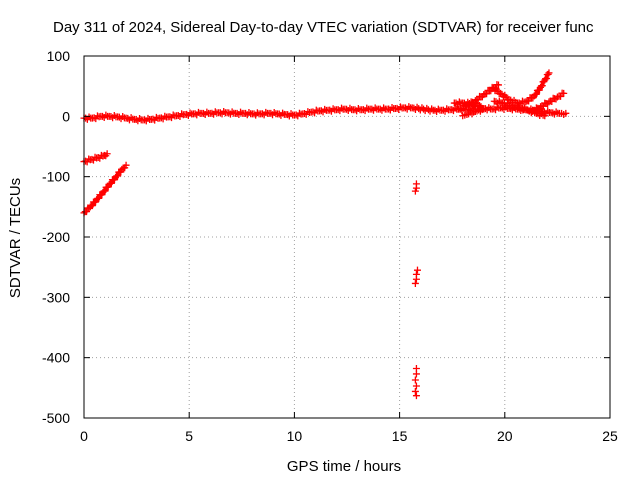 The image size is (640, 480). I want to click on y-tick-label: -500, so click(56, 418).